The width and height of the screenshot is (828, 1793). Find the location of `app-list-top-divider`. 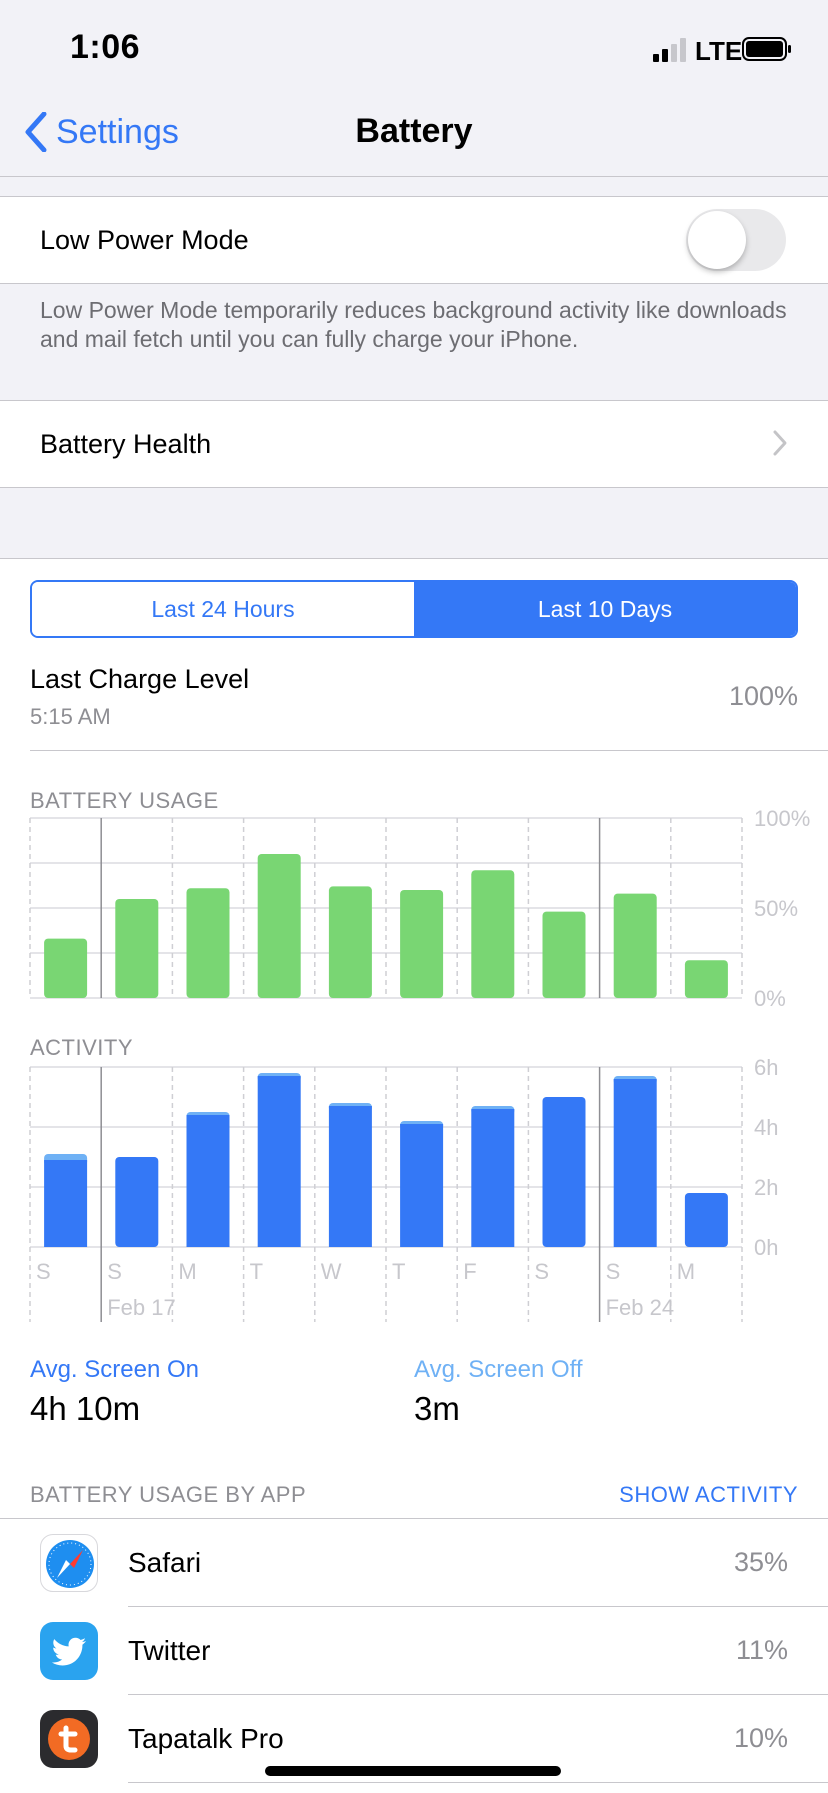

app-list-top-divider is located at coordinates (414, 1518).